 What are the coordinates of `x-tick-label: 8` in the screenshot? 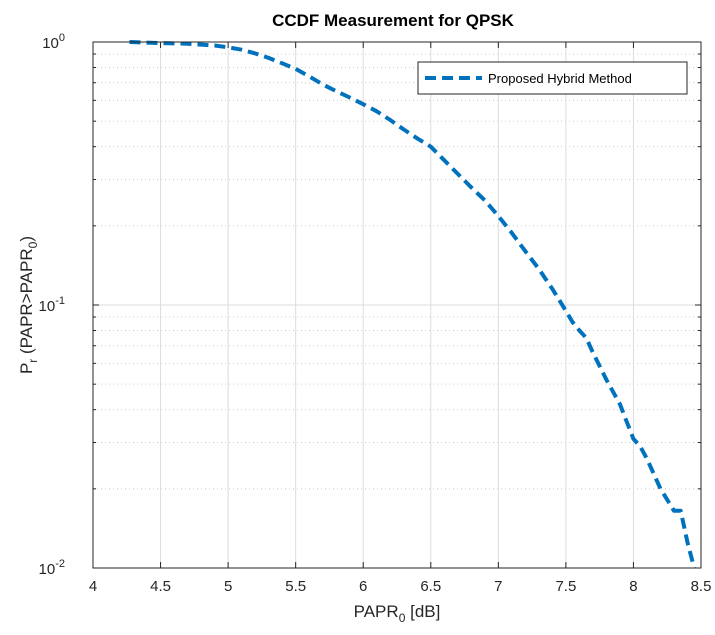 It's located at (633, 586).